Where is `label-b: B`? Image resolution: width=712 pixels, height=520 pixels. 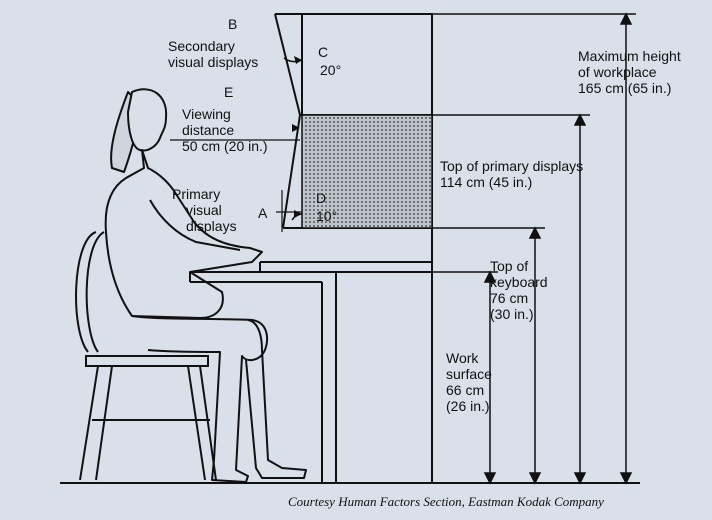 label-b: B is located at coordinates (233, 24).